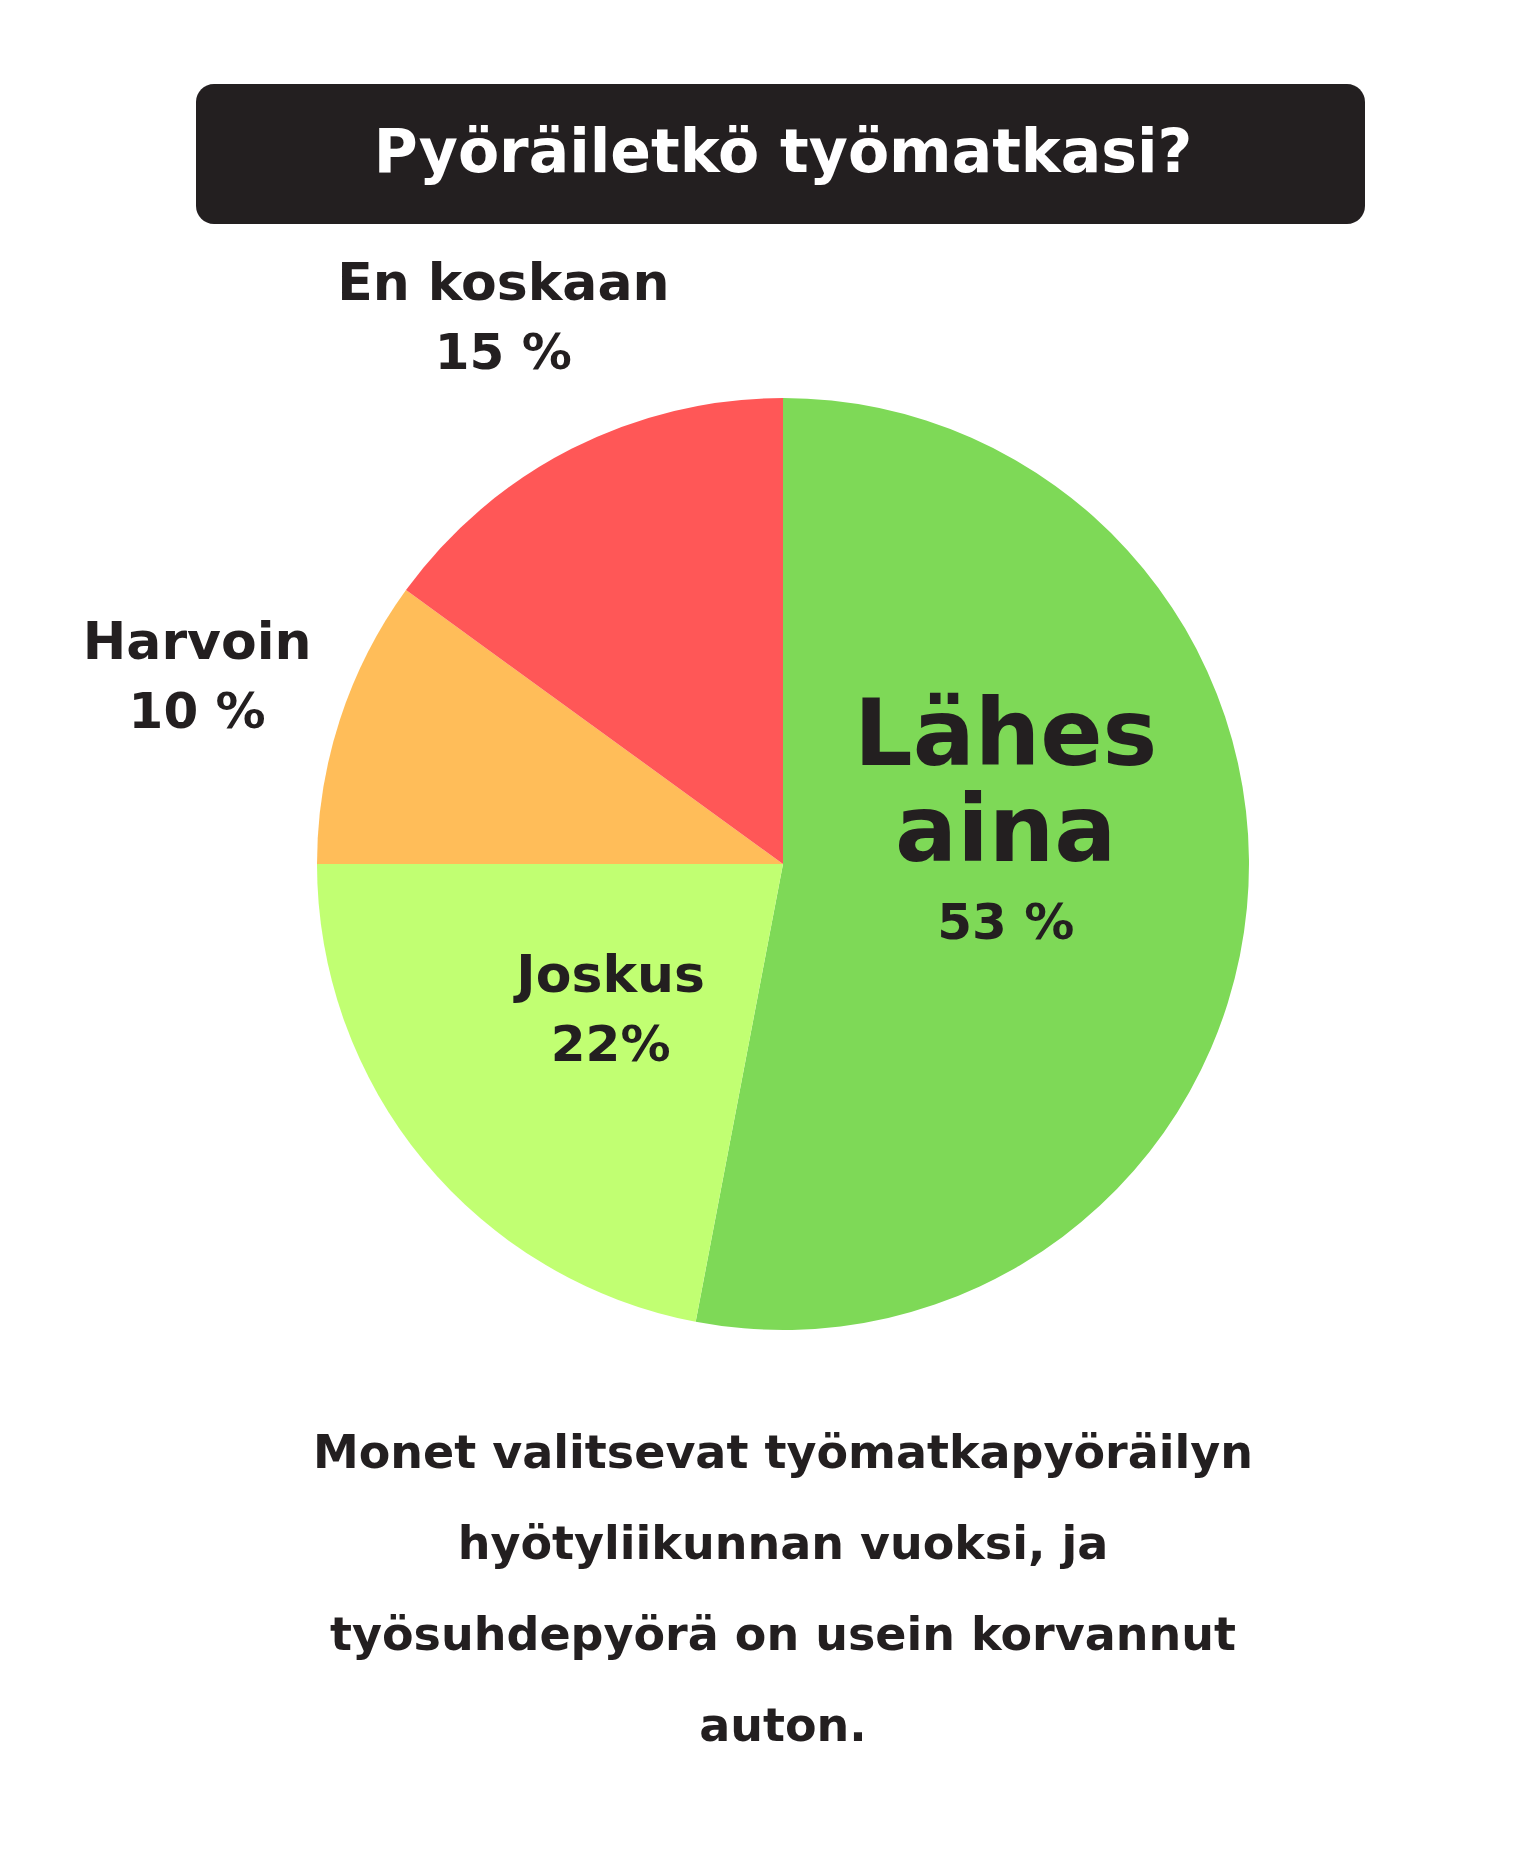 Image resolution: width=1538 pixels, height=1875 pixels. Describe the element at coordinates (609, 973) in the screenshot. I see `slice-label: Joskus` at that location.